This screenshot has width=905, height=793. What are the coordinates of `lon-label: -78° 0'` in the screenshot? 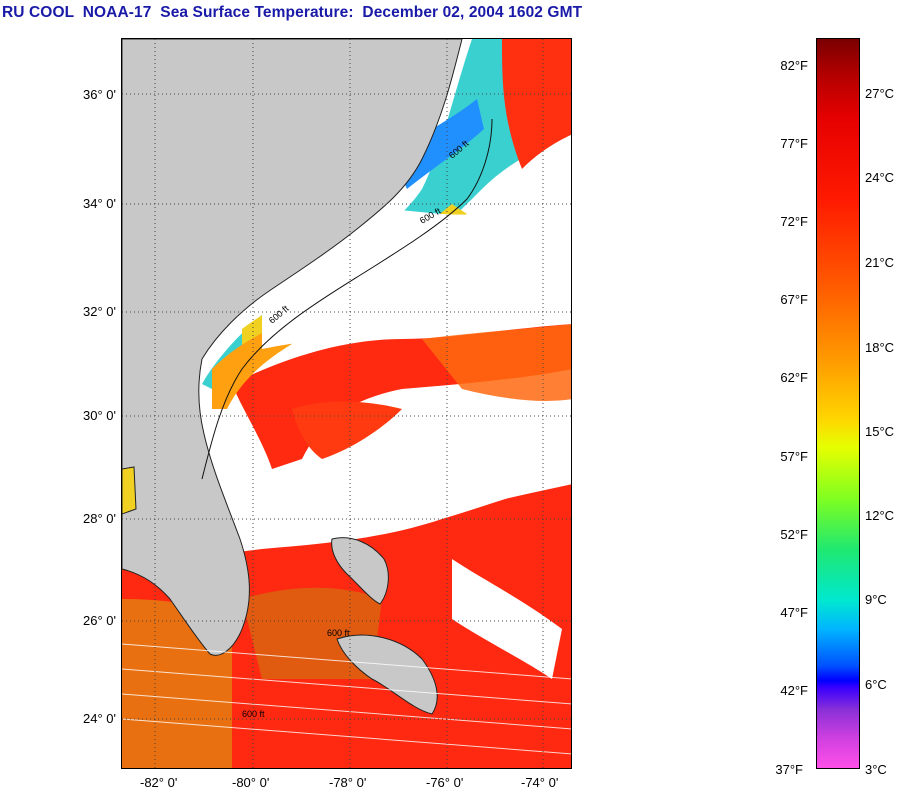 It's located at (348, 782).